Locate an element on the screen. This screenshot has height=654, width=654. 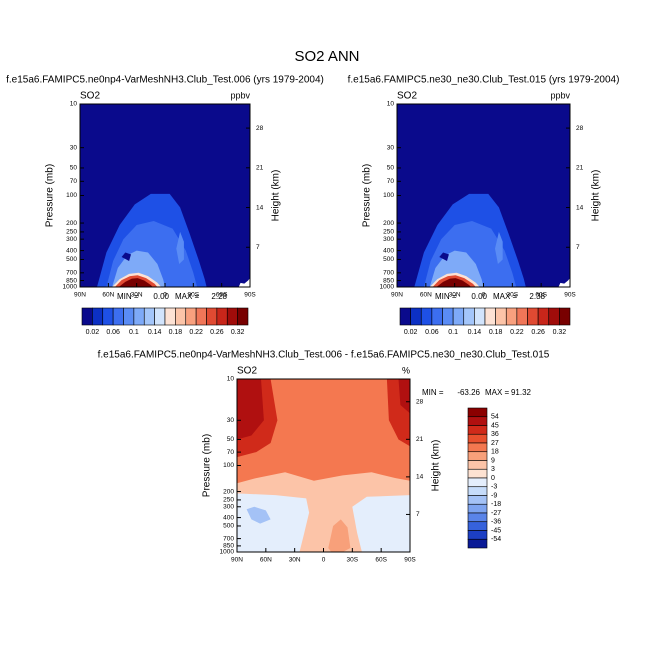
colorbar-label: 0.06 is located at coordinates (432, 332).